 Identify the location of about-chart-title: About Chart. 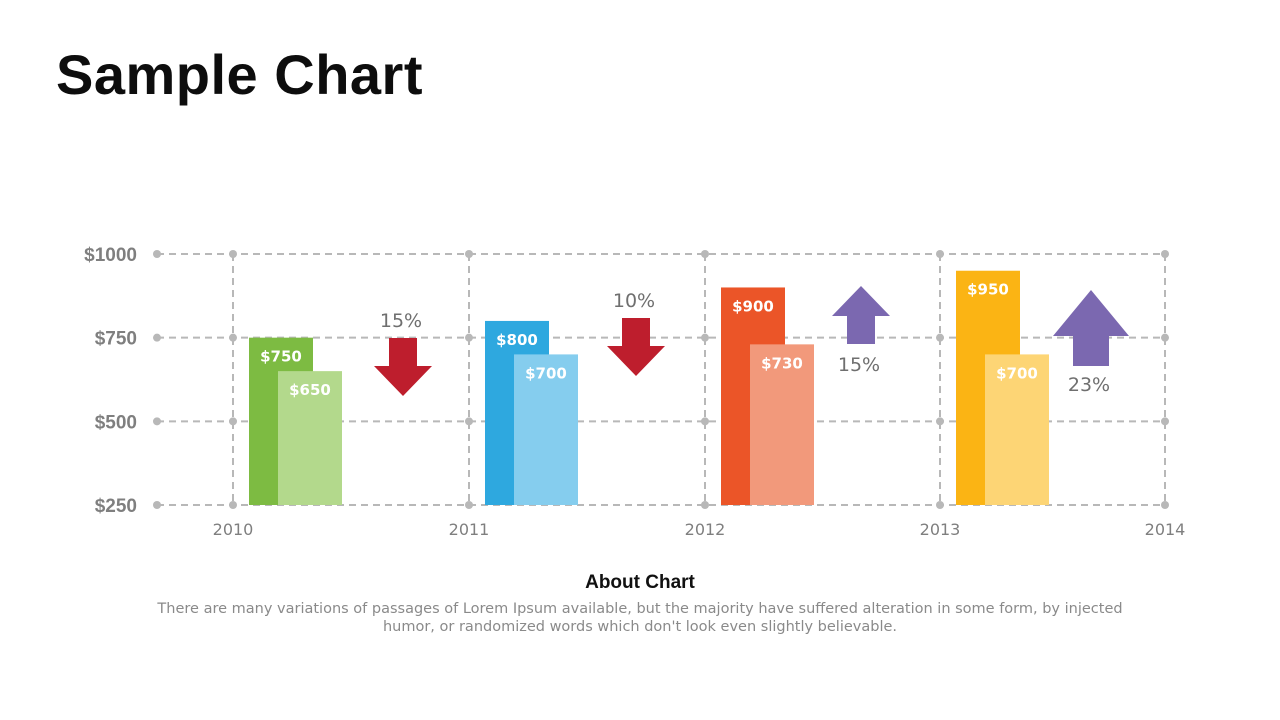
(640, 582).